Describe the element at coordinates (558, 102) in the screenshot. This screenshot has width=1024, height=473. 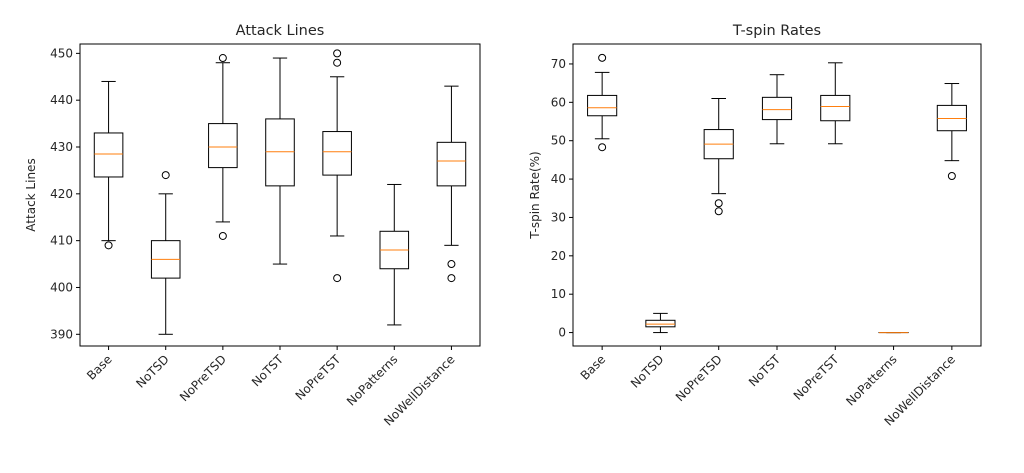
I see `y-tick-label: 60` at that location.